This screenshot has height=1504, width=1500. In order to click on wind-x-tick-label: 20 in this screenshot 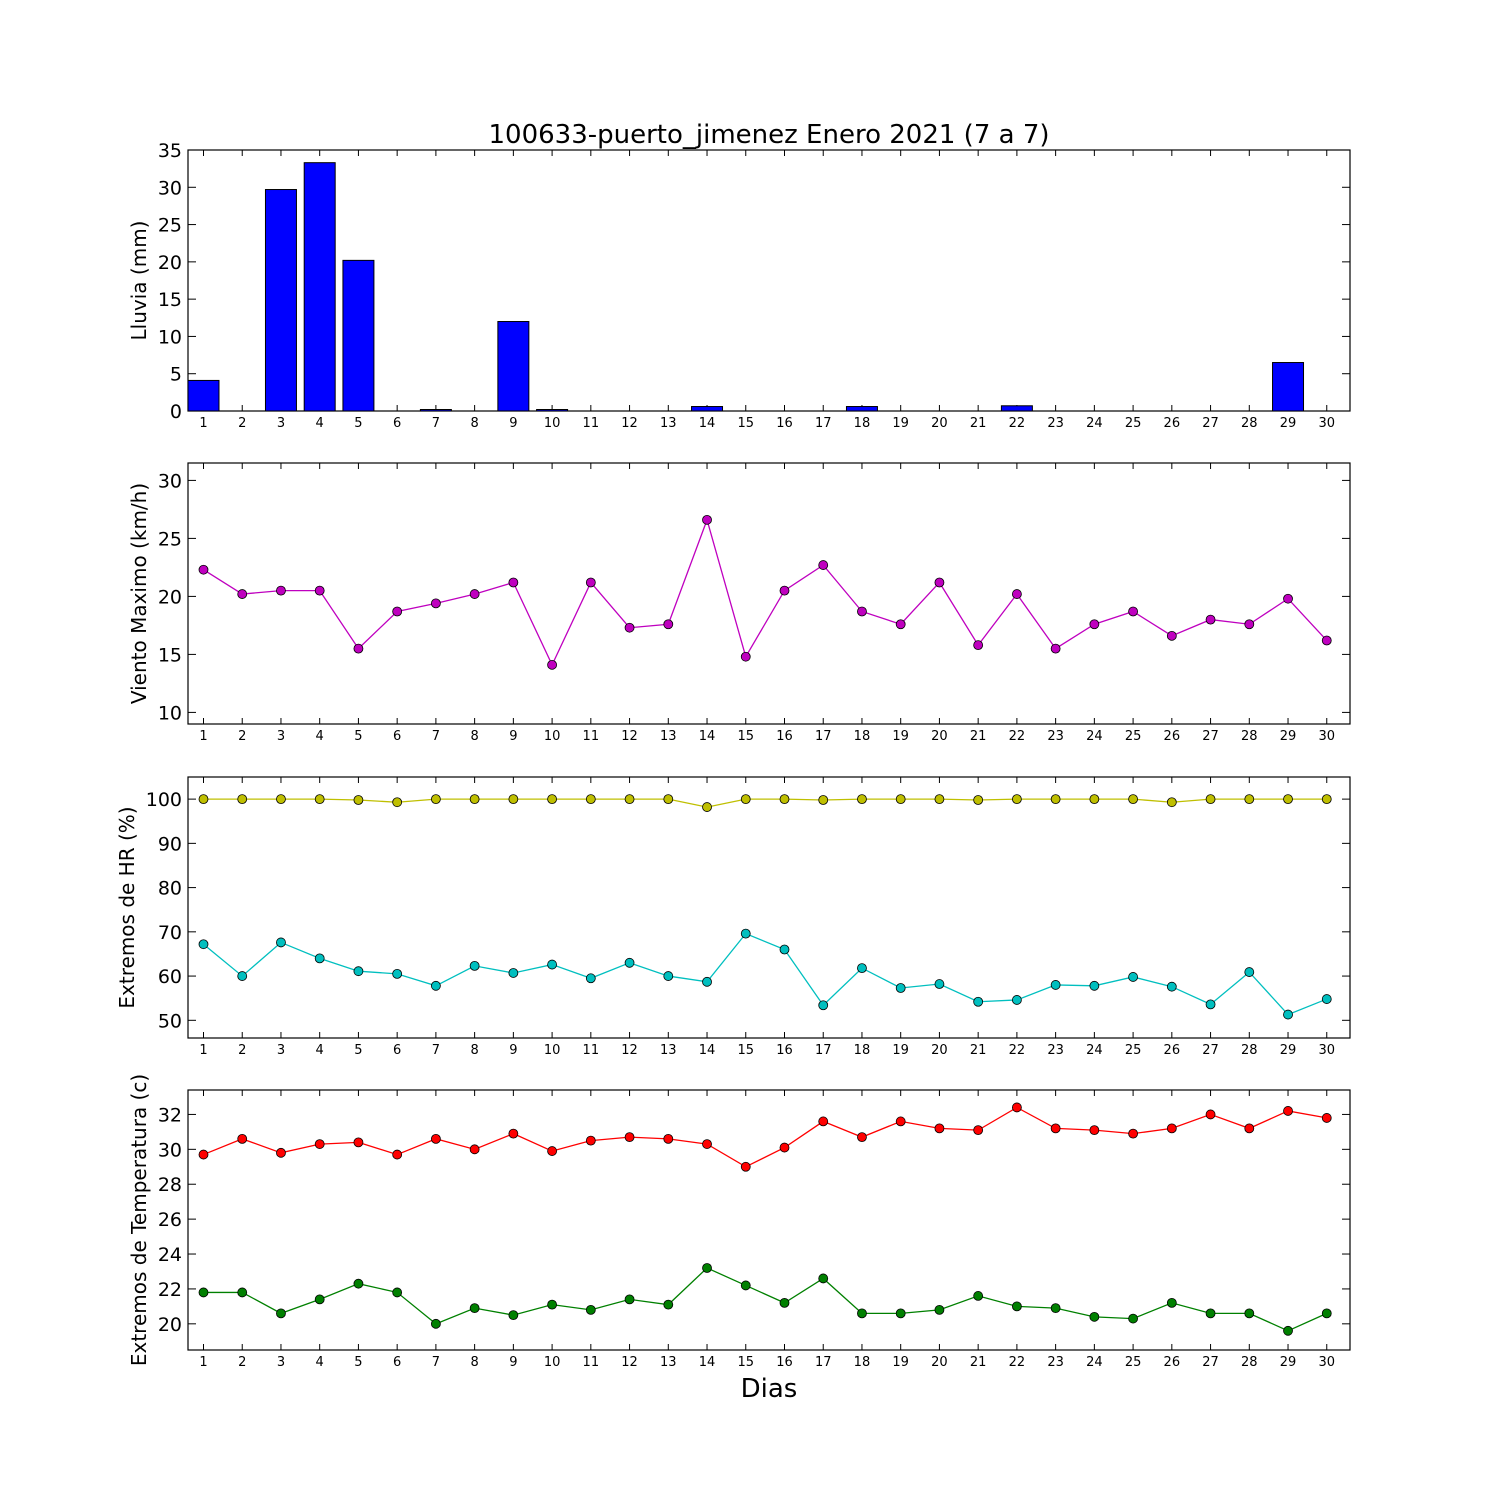, I will do `click(939, 736)`.